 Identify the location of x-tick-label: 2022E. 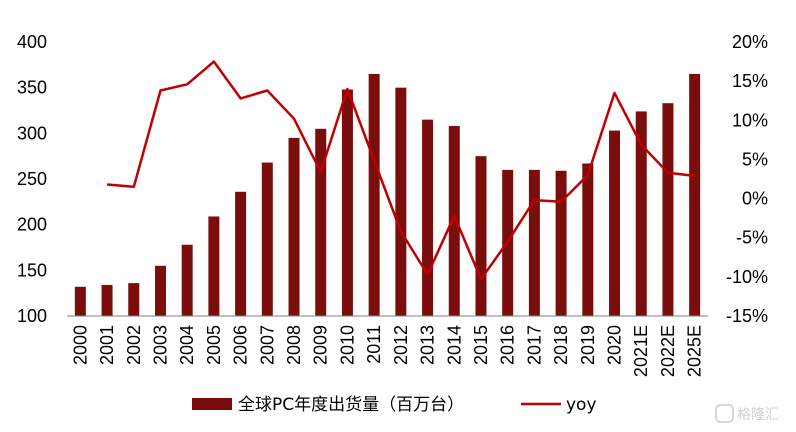
(668, 351).